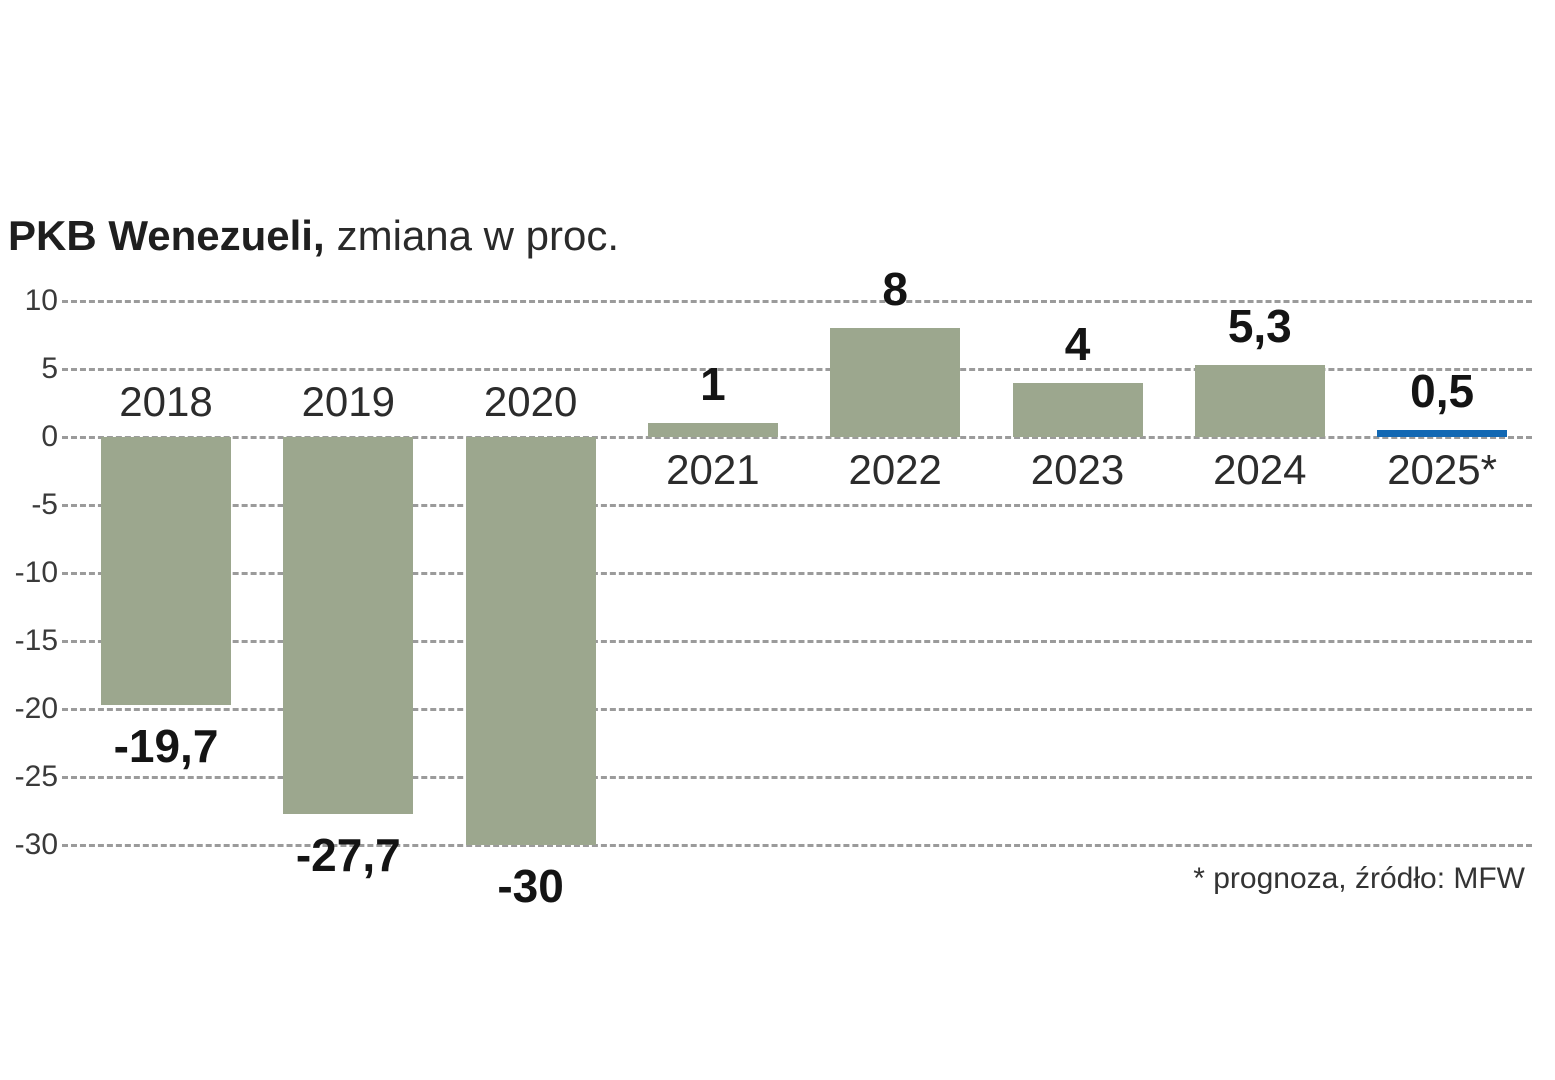 This screenshot has width=1555, height=1080. Describe the element at coordinates (1077, 409) in the screenshot. I see `bar-2023` at that location.